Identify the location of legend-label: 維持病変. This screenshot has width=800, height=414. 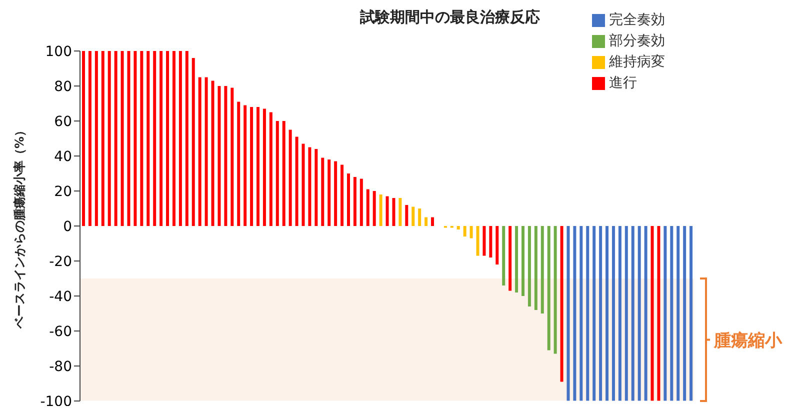
(637, 62).